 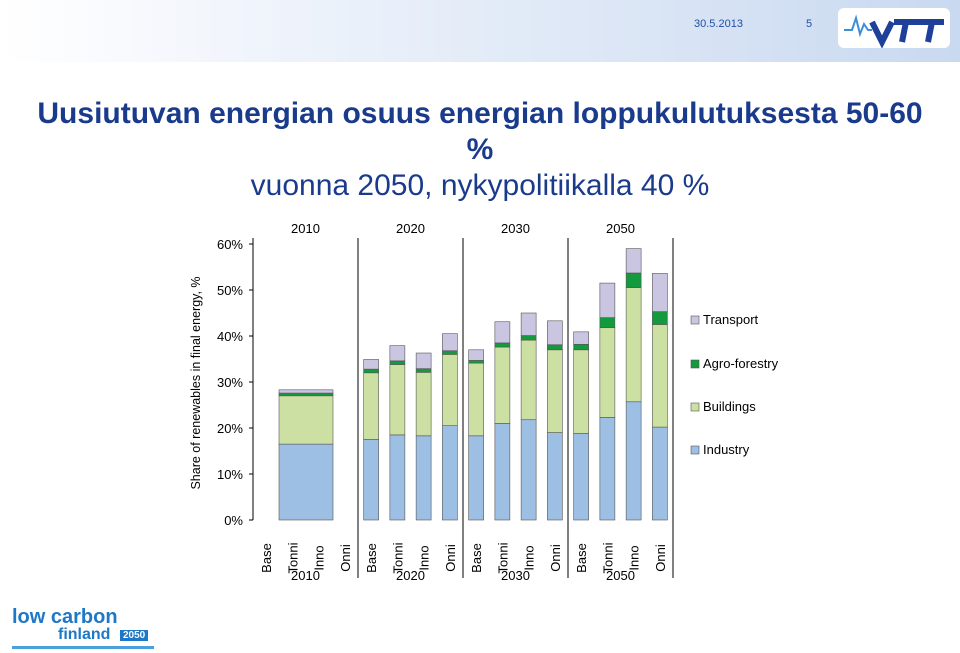 I want to click on group-year-label-bottom: 2020, so click(x=410, y=575).